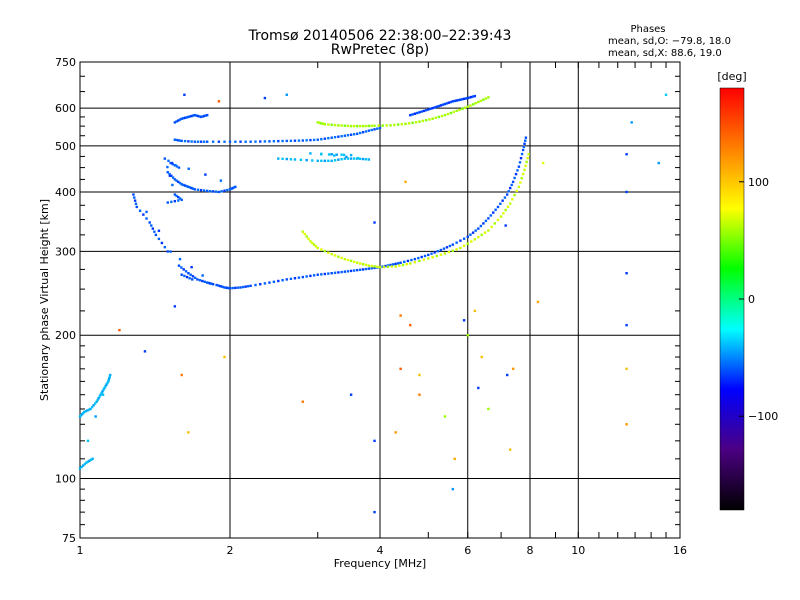 The height and width of the screenshot is (600, 800). I want to click on colorbar-tick-label: 100, so click(758, 182).